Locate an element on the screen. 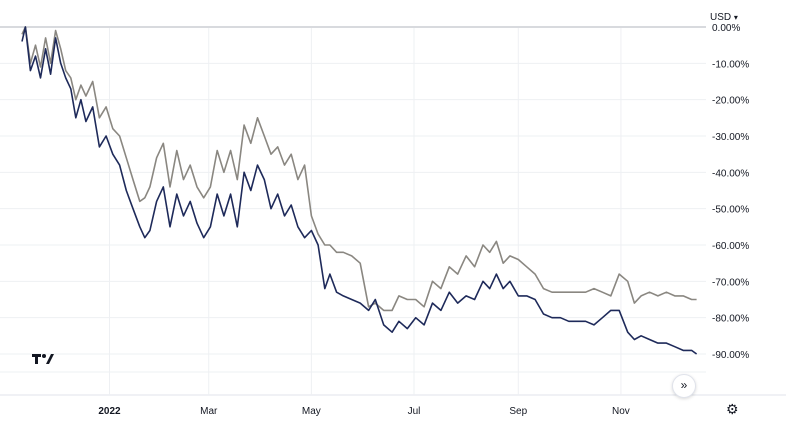  scroll-to-realtime-button: » is located at coordinates (684, 386).